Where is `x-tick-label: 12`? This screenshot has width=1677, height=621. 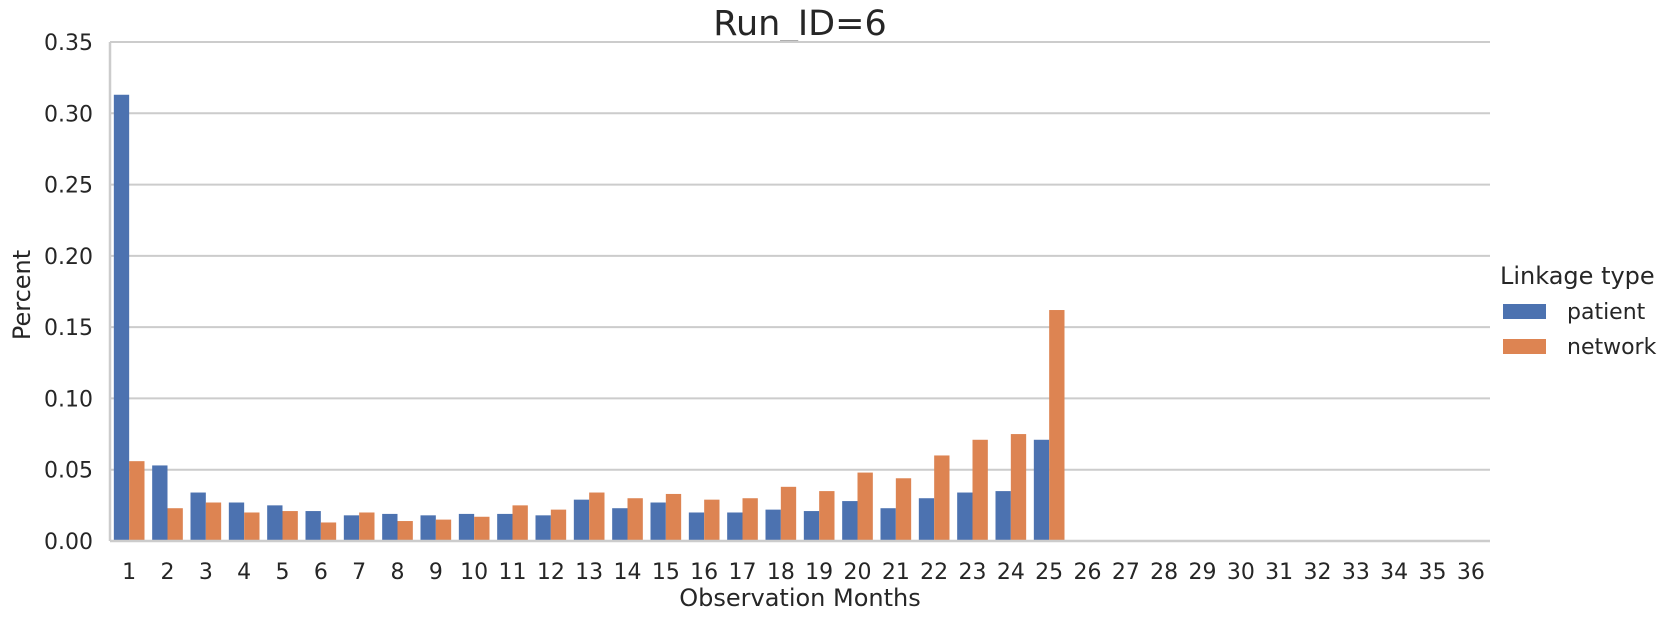 x-tick-label: 12 is located at coordinates (551, 572).